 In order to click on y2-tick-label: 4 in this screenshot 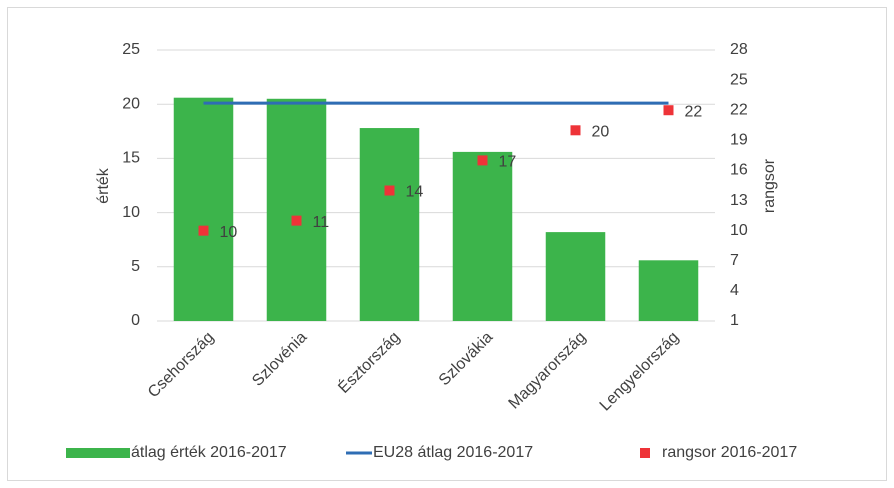, I will do `click(734, 290)`.